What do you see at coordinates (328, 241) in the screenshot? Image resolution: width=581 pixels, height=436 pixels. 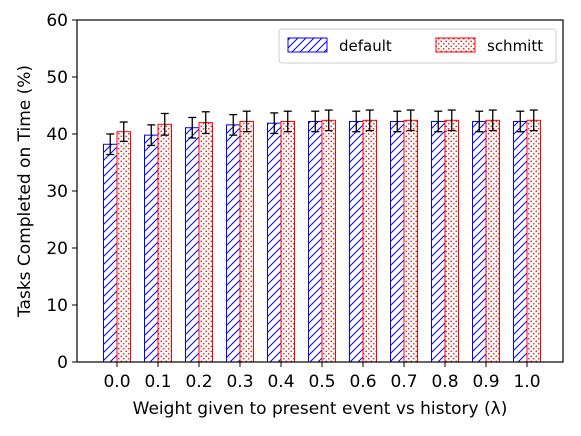 I see `bar-schmitt-0.5` at bounding box center [328, 241].